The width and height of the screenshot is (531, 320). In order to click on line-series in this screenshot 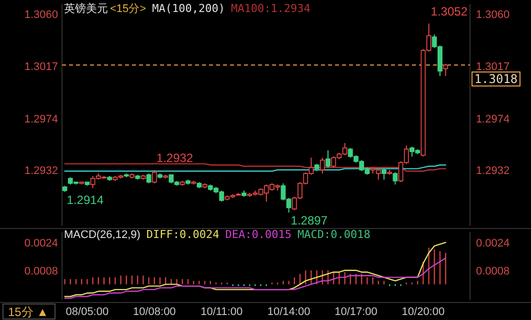, I will do `click(255, 278)`.